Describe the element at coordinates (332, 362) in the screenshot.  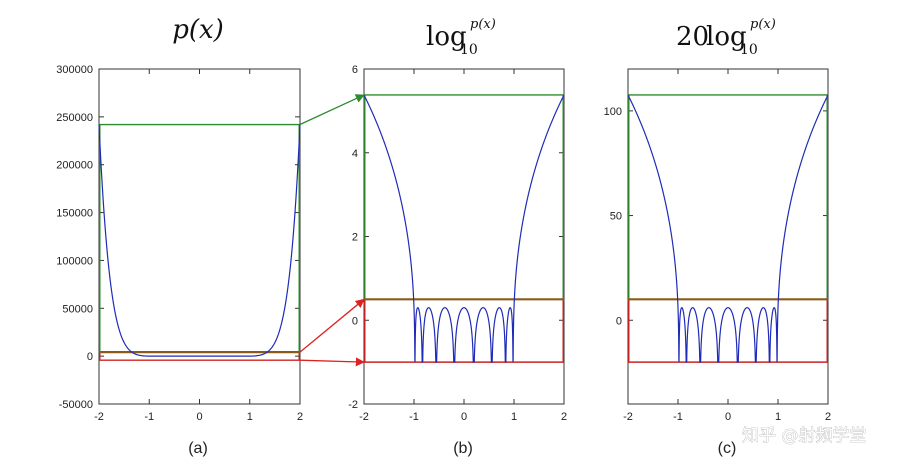
I see `arrow-lower` at that location.